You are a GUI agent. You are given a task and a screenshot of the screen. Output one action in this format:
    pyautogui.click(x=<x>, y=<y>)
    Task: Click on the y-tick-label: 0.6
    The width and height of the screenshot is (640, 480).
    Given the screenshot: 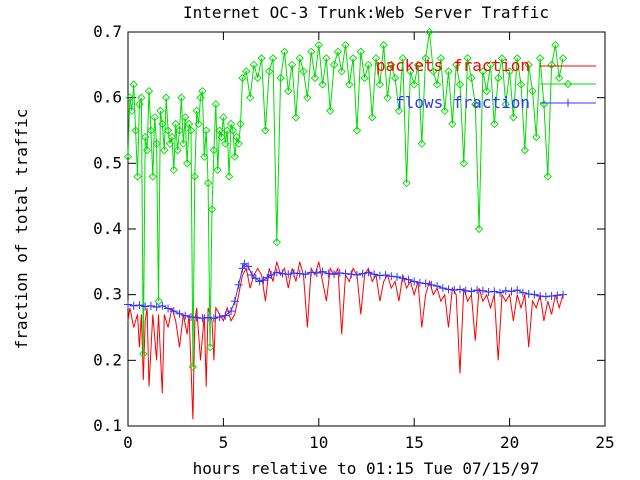 What is the action you would take?
    pyautogui.click(x=107, y=97)
    